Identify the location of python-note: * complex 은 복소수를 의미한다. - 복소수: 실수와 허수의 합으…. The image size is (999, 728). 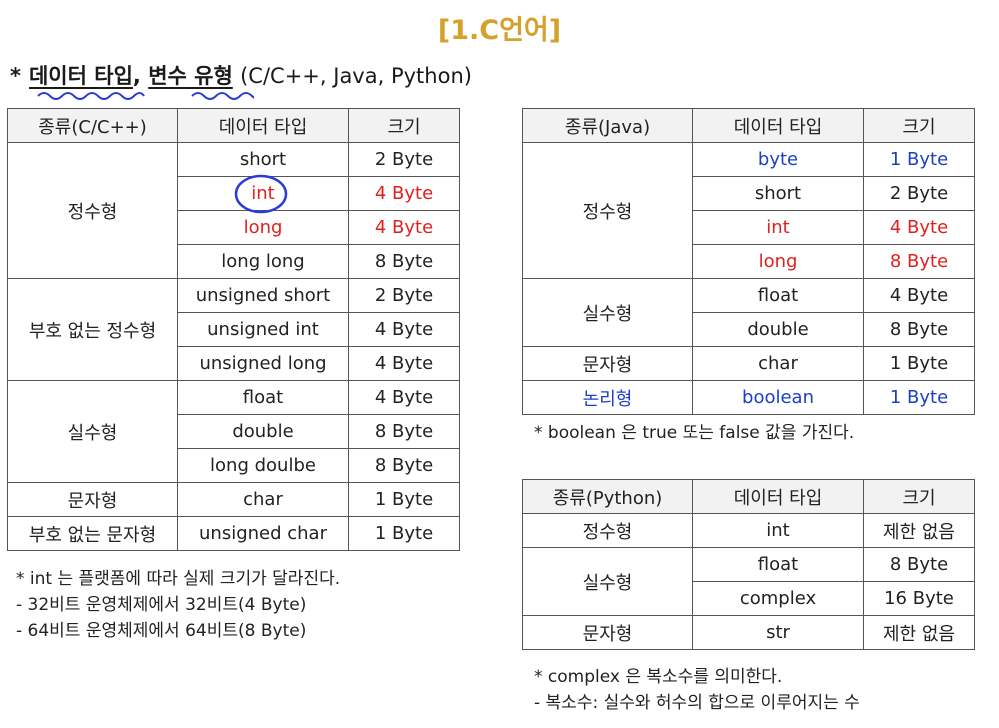
(697, 690).